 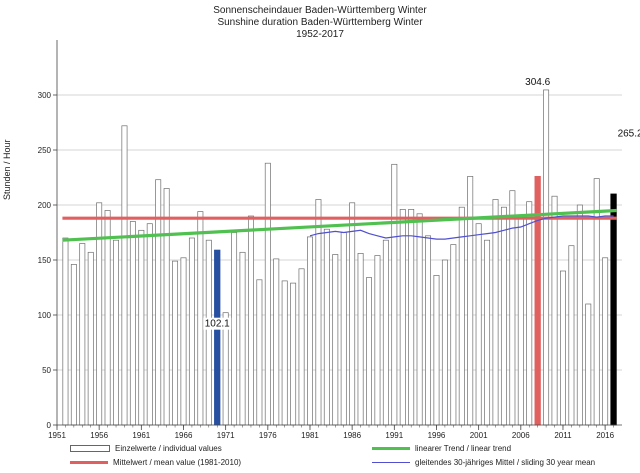 I want to click on bar-1977, so click(x=276, y=342).